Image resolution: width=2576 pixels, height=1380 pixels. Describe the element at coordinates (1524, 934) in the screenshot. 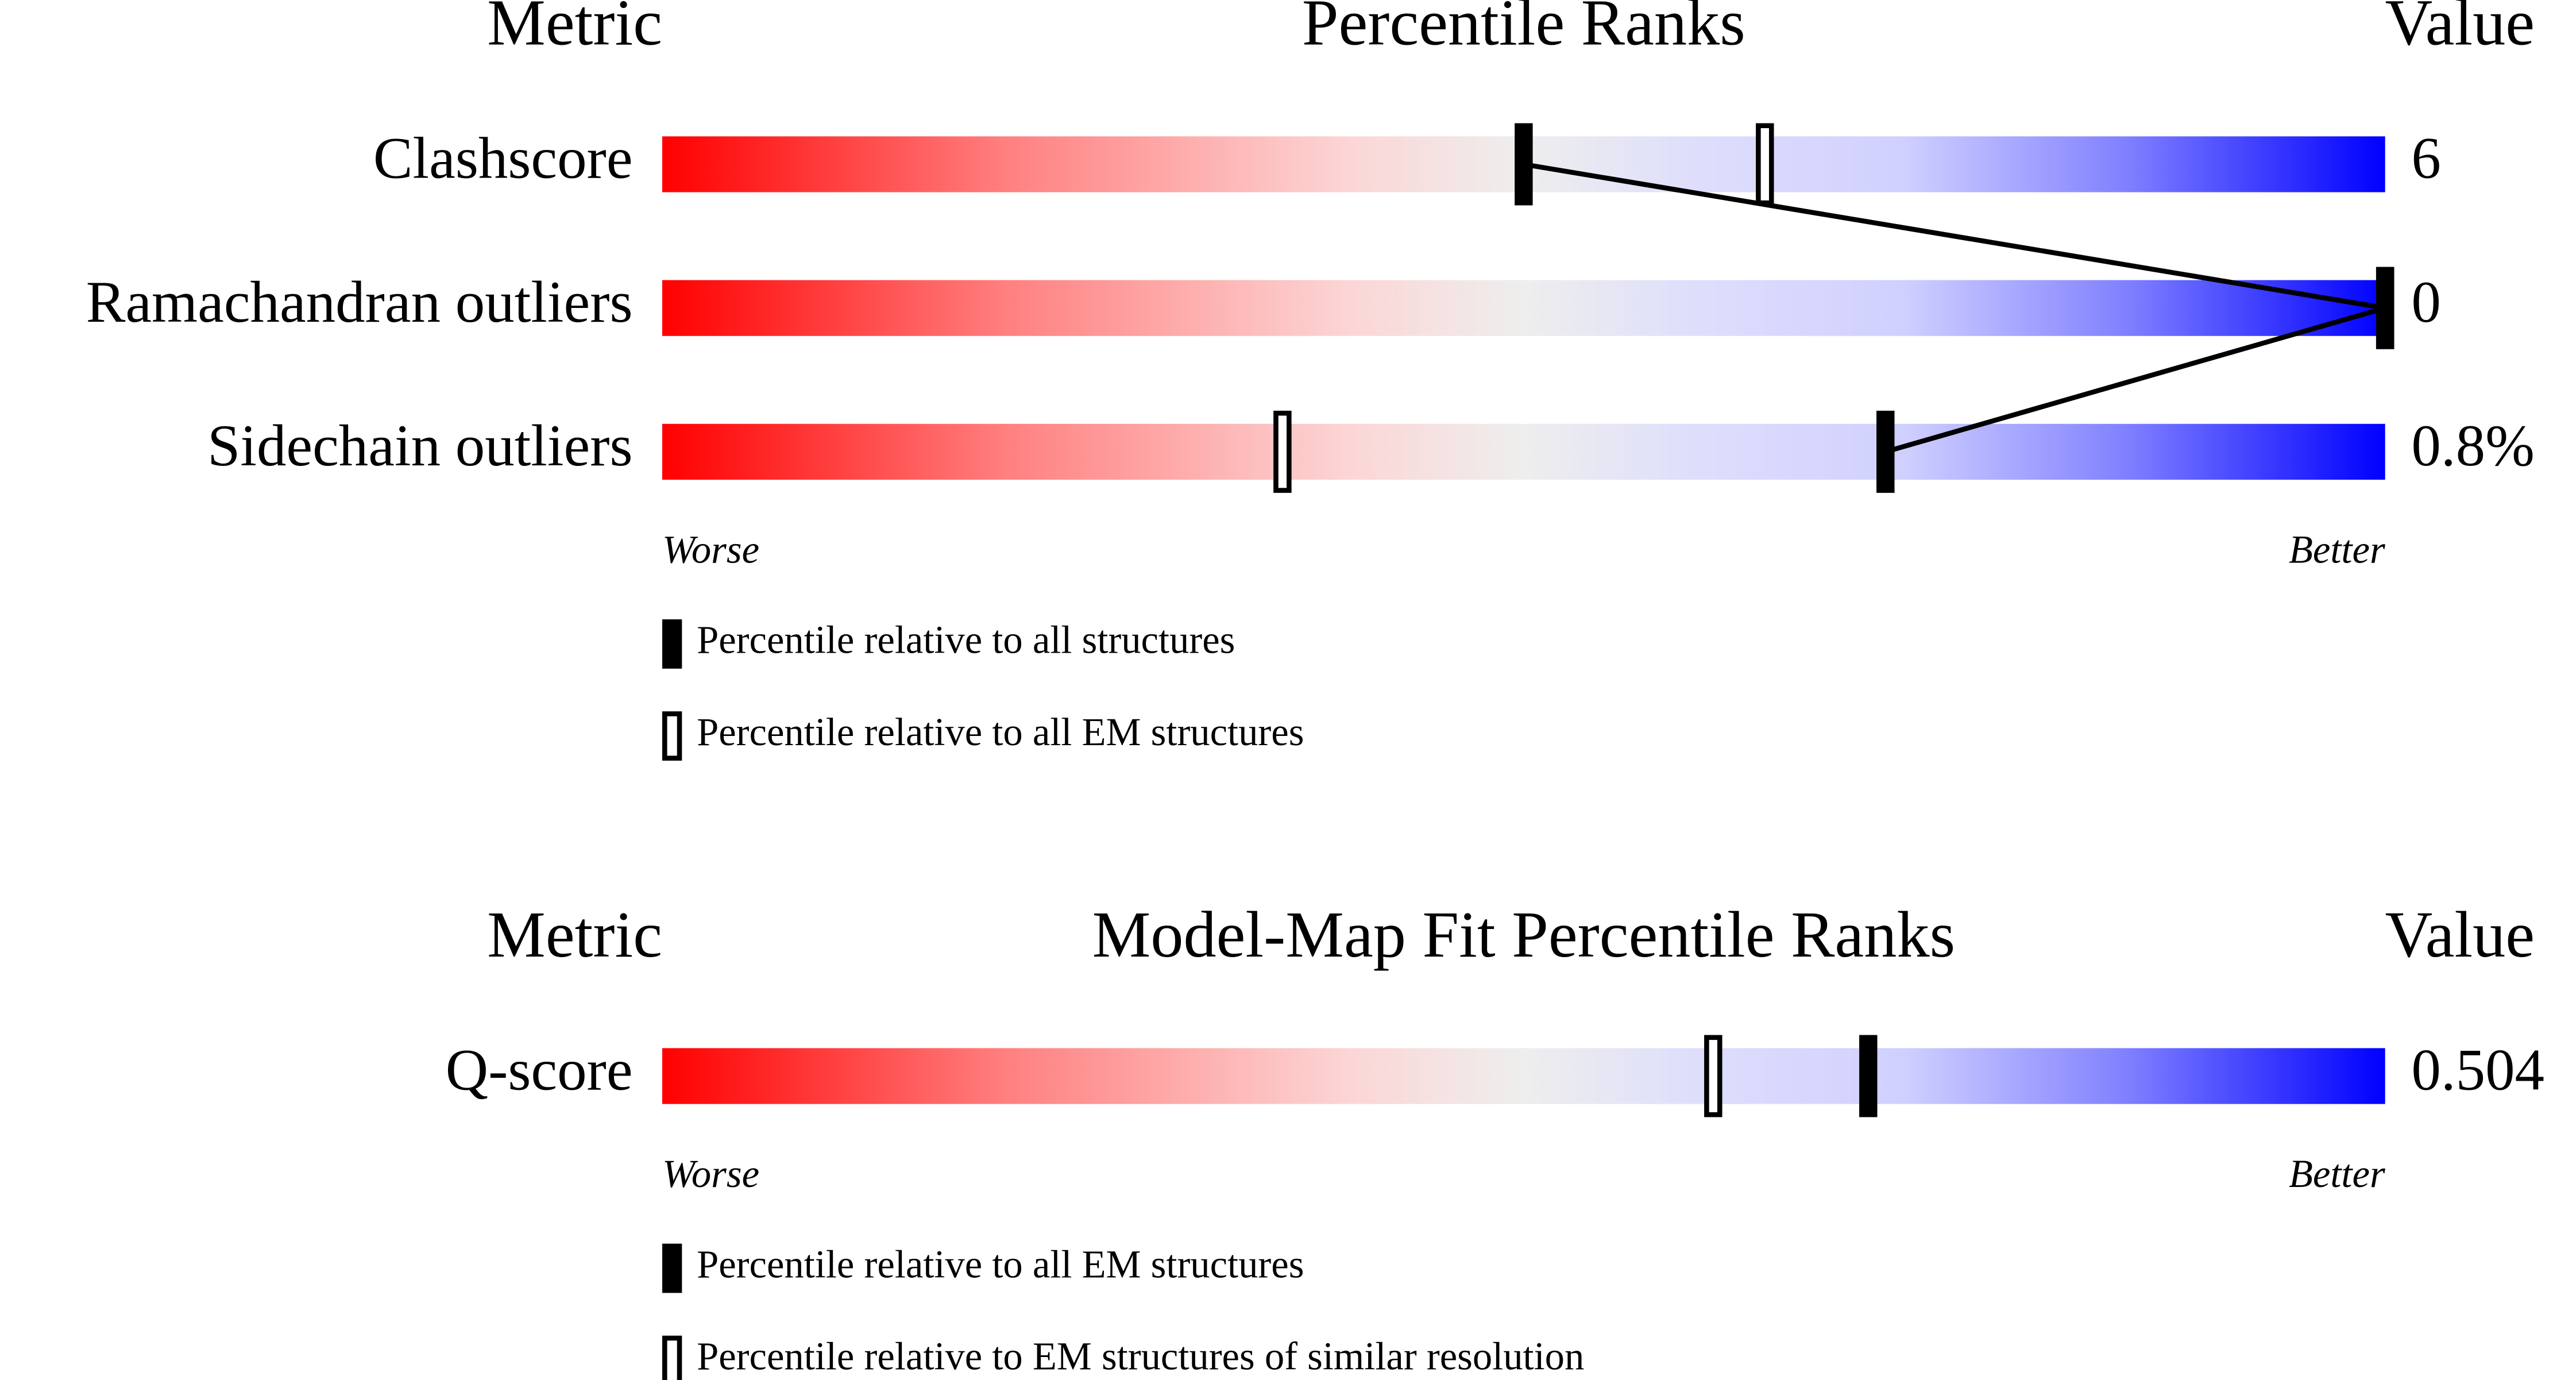

I see `chart-title: Model-Map Fit Percentile Ranks` at that location.